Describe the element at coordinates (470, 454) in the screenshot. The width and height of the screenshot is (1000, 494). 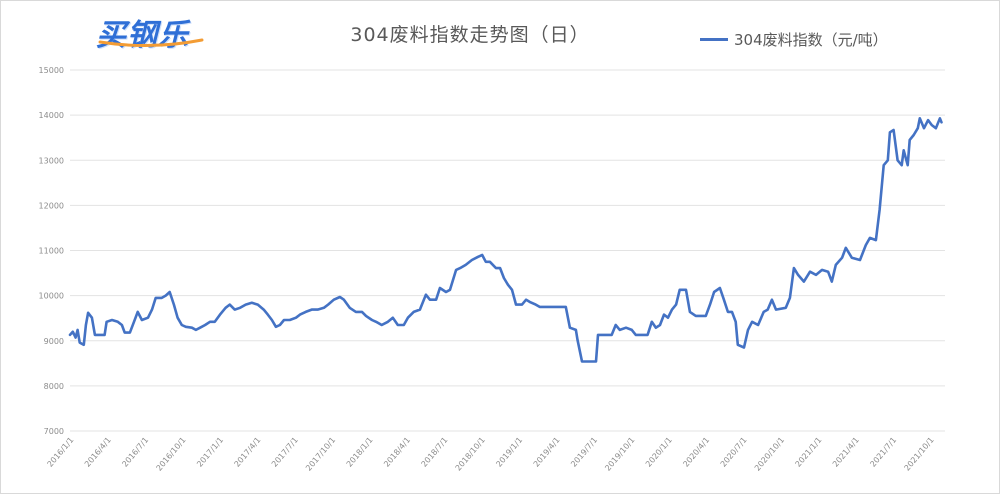
I see `x-tick-label: 2018/10/1` at that location.